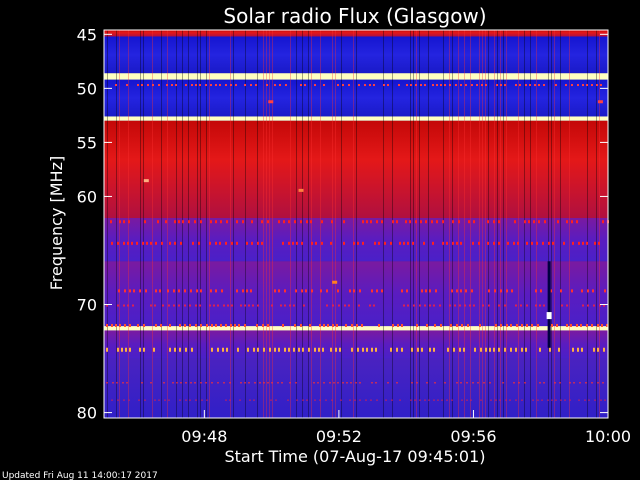  What do you see at coordinates (87, 88) in the screenshot?
I see `y-tick-label-50: 50` at bounding box center [87, 88].